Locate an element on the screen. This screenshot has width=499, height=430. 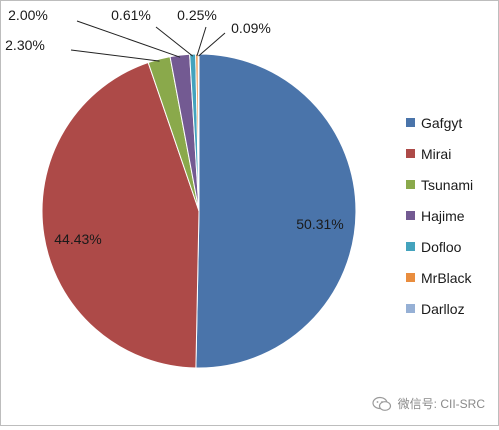
legend-label-mirai: Mirai is located at coordinates (436, 154).